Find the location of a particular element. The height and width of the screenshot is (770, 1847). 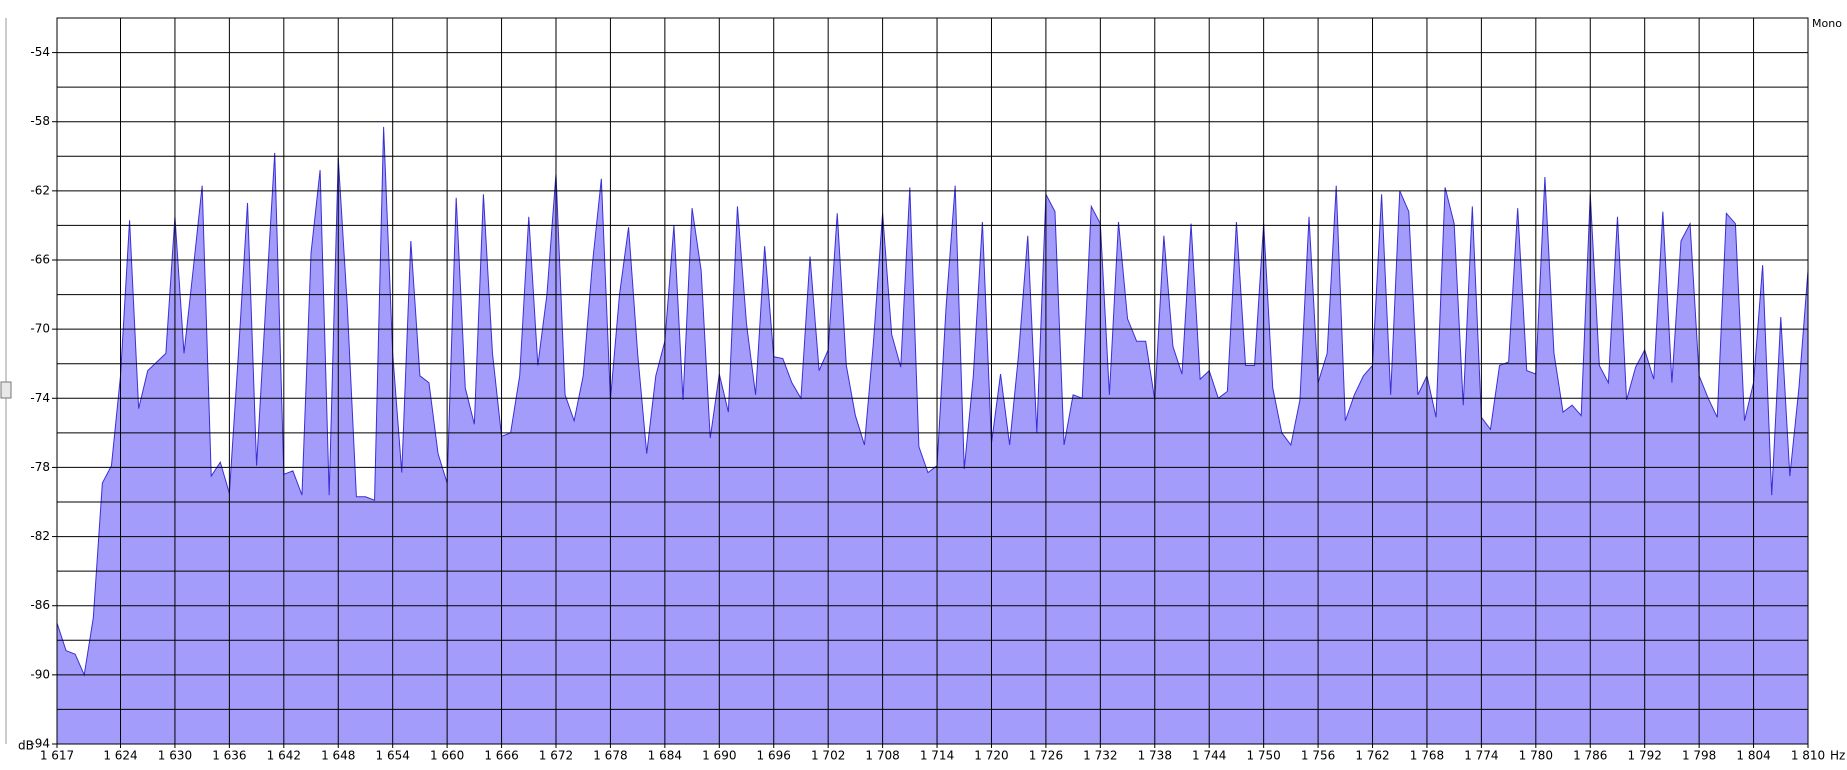

y-tick-label: -86 is located at coordinates (40, 605).